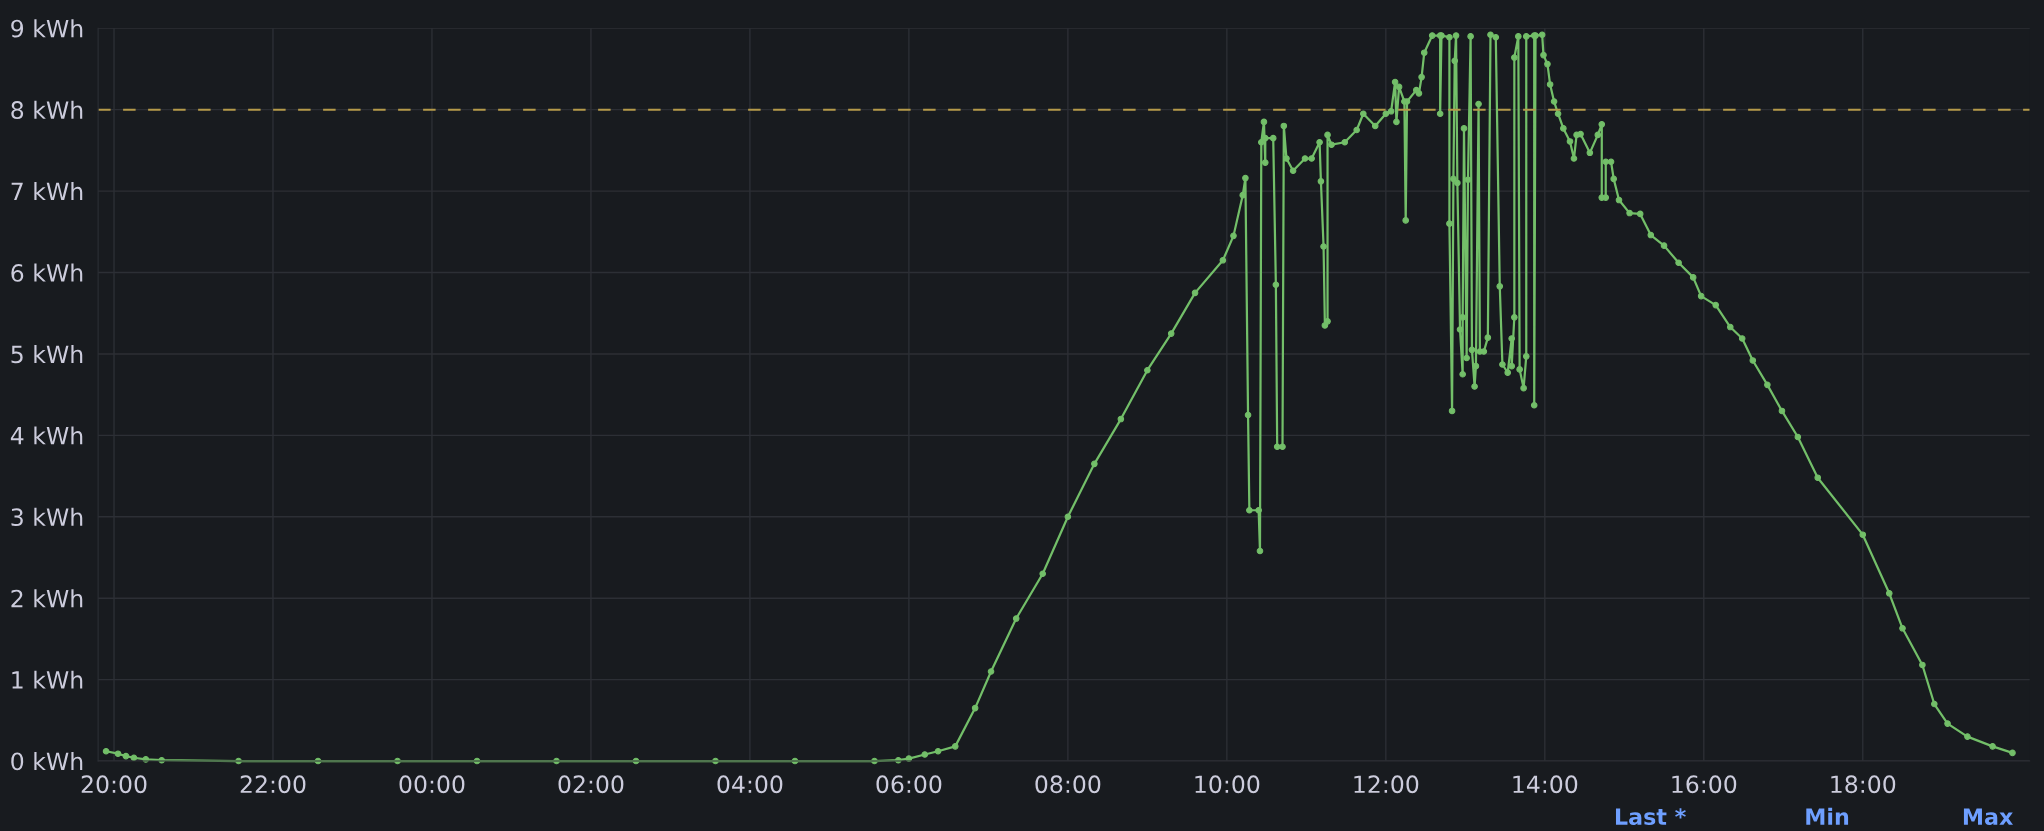  What do you see at coordinates (1827, 816) in the screenshot?
I see `text: Min` at bounding box center [1827, 816].